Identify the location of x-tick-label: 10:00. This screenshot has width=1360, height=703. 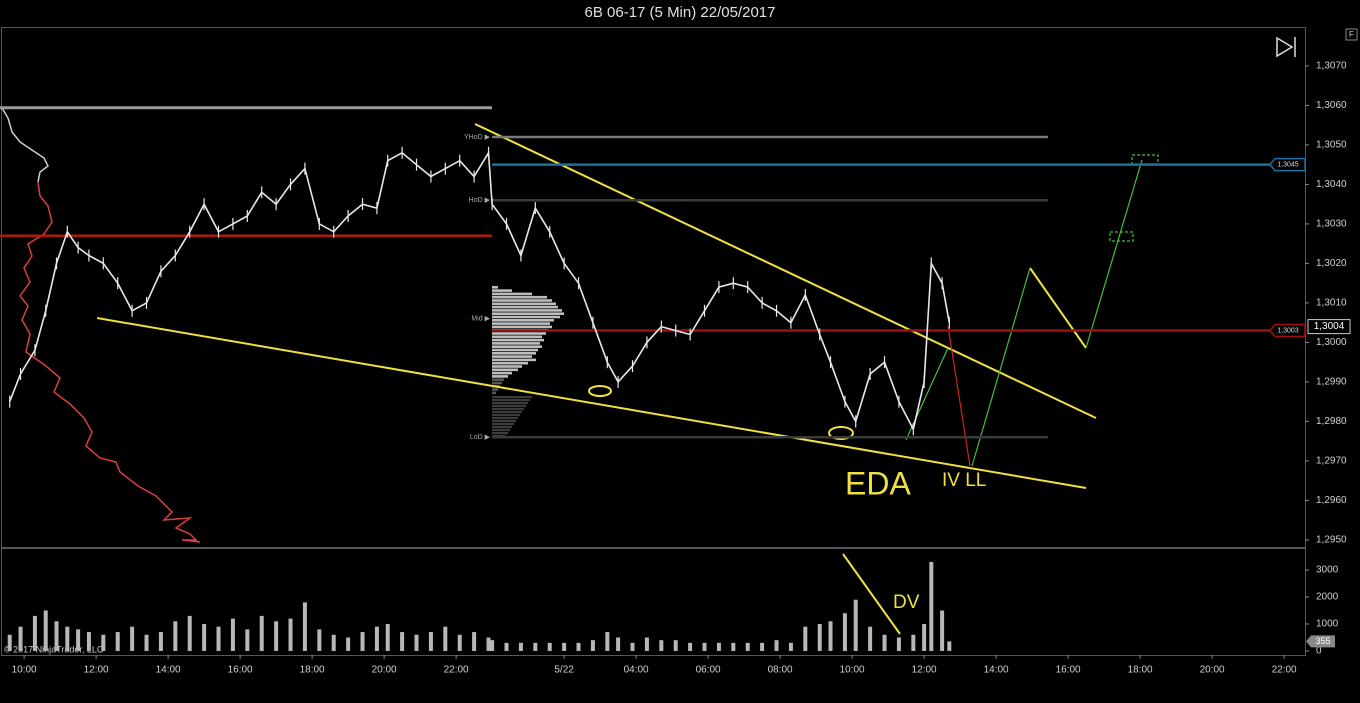
(852, 670).